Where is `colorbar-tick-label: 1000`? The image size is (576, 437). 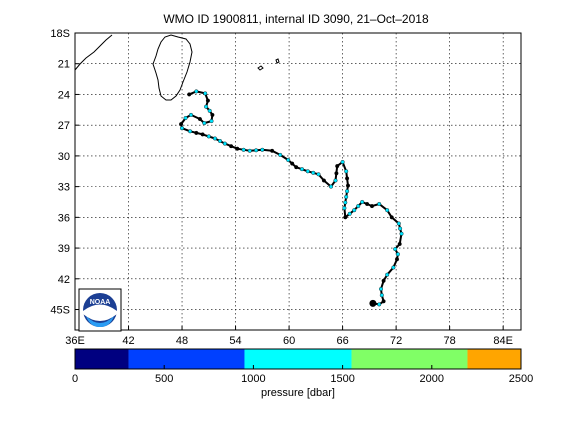 colorbar-tick-label: 1000 is located at coordinates (253, 379).